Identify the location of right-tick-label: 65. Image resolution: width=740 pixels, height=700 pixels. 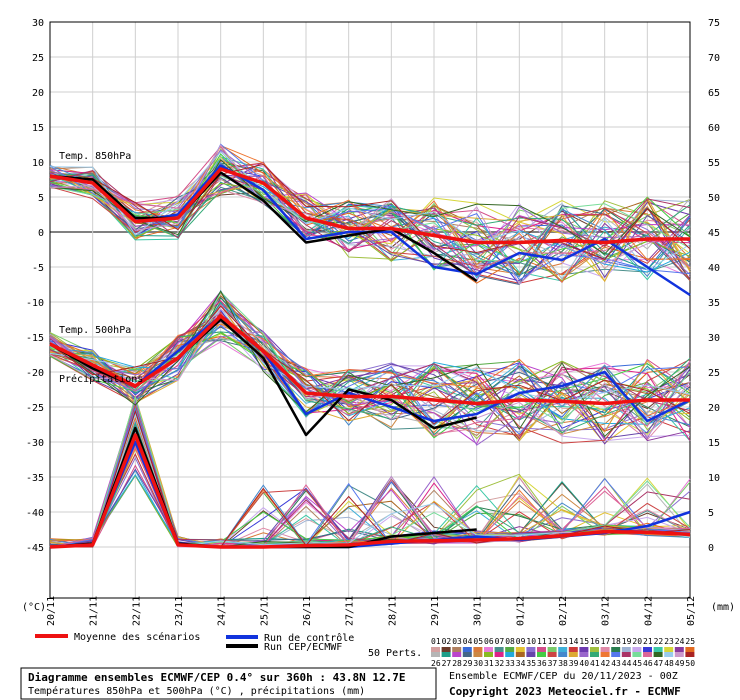
(714, 93).